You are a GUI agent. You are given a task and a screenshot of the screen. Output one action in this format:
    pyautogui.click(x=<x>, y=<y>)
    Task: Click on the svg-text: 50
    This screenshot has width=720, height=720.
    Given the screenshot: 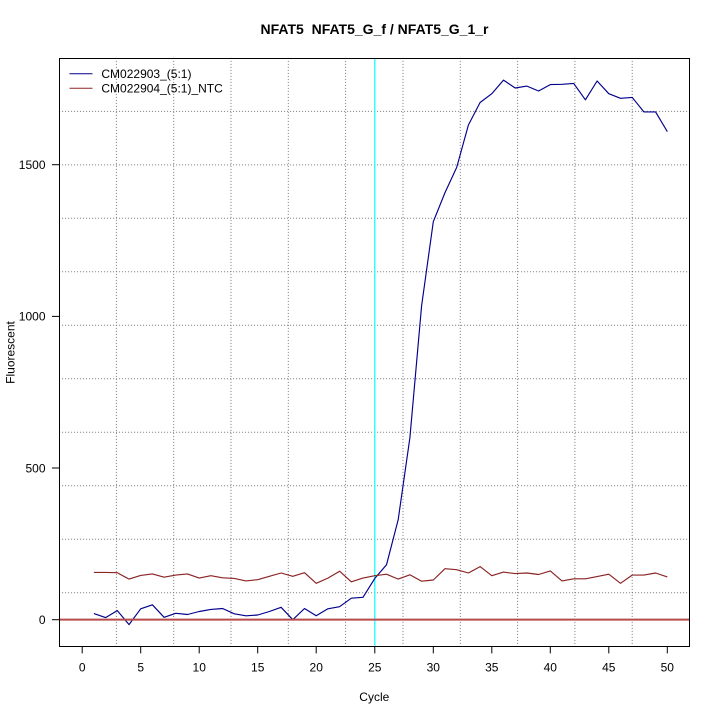 What is the action you would take?
    pyautogui.click(x=668, y=667)
    